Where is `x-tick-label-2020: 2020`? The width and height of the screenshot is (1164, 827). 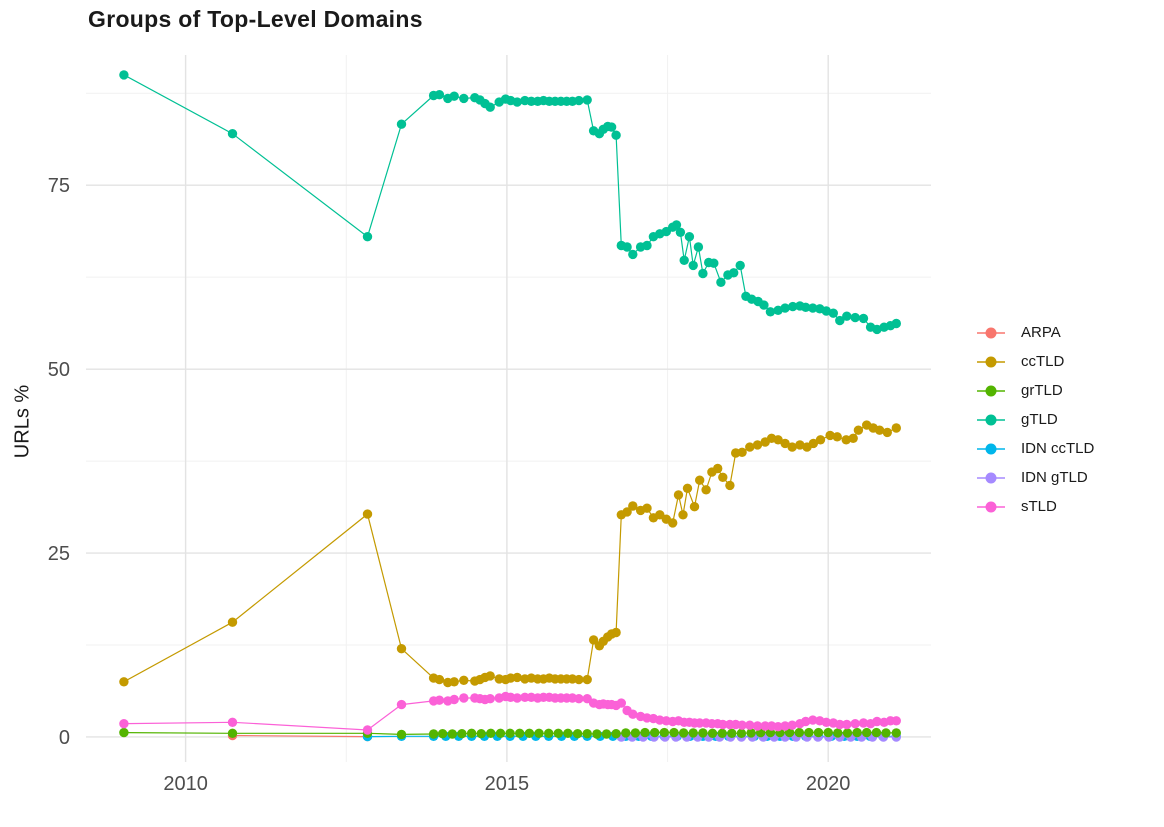 x-tick-label-2020: 2020 is located at coordinates (828, 784).